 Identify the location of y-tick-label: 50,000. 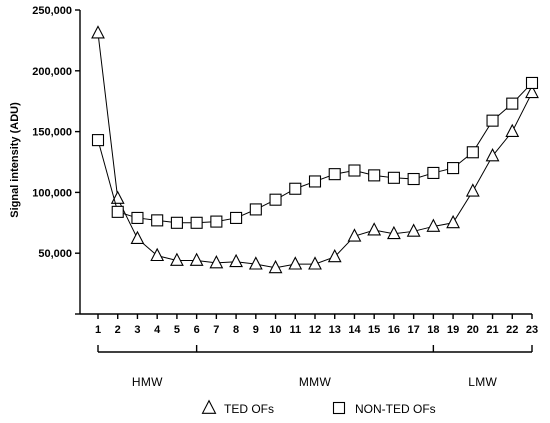
(55, 254).